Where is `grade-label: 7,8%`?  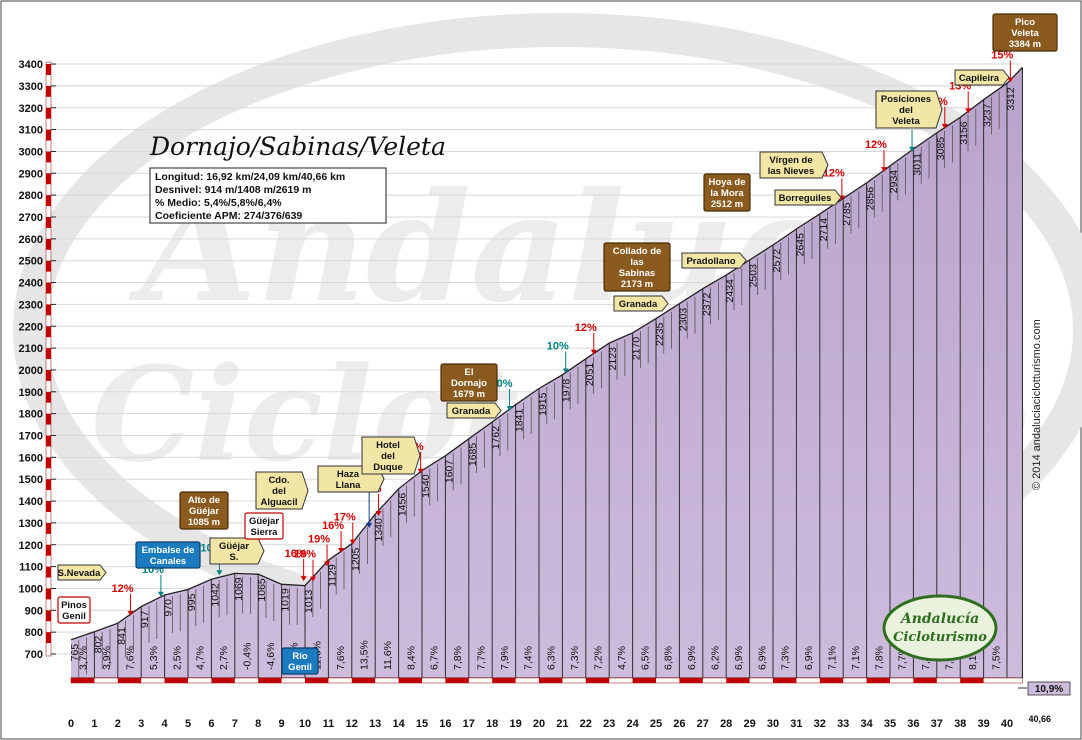 grade-label: 7,8% is located at coordinates (458, 658).